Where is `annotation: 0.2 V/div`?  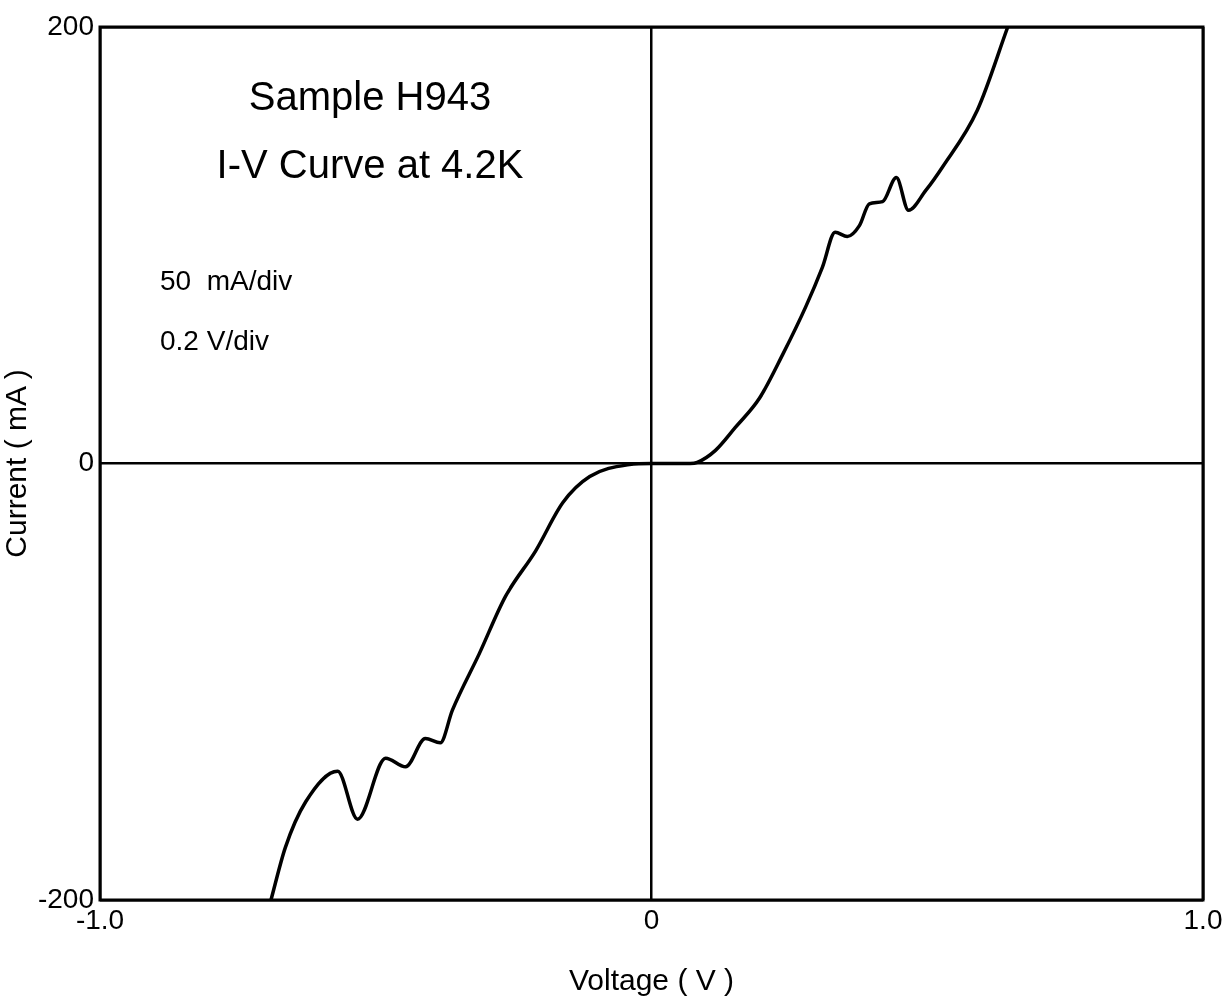
annotation: 0.2 V/div is located at coordinates (214, 340).